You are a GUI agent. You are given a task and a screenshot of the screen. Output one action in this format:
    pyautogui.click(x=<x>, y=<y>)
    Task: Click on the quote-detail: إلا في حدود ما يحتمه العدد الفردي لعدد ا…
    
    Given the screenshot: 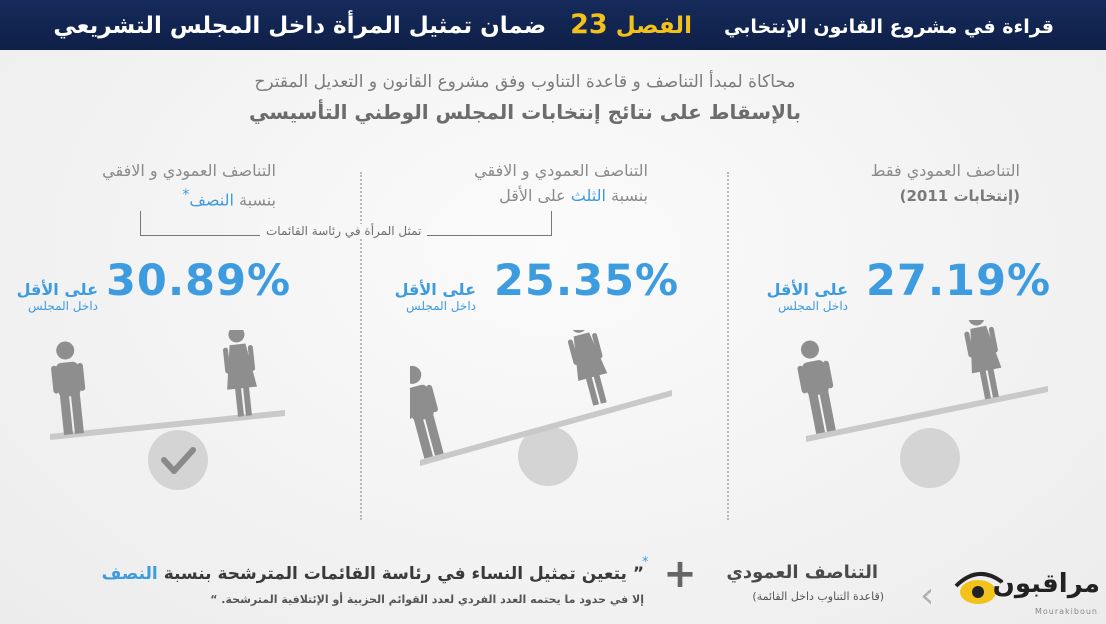 What is the action you would take?
    pyautogui.click(x=427, y=599)
    